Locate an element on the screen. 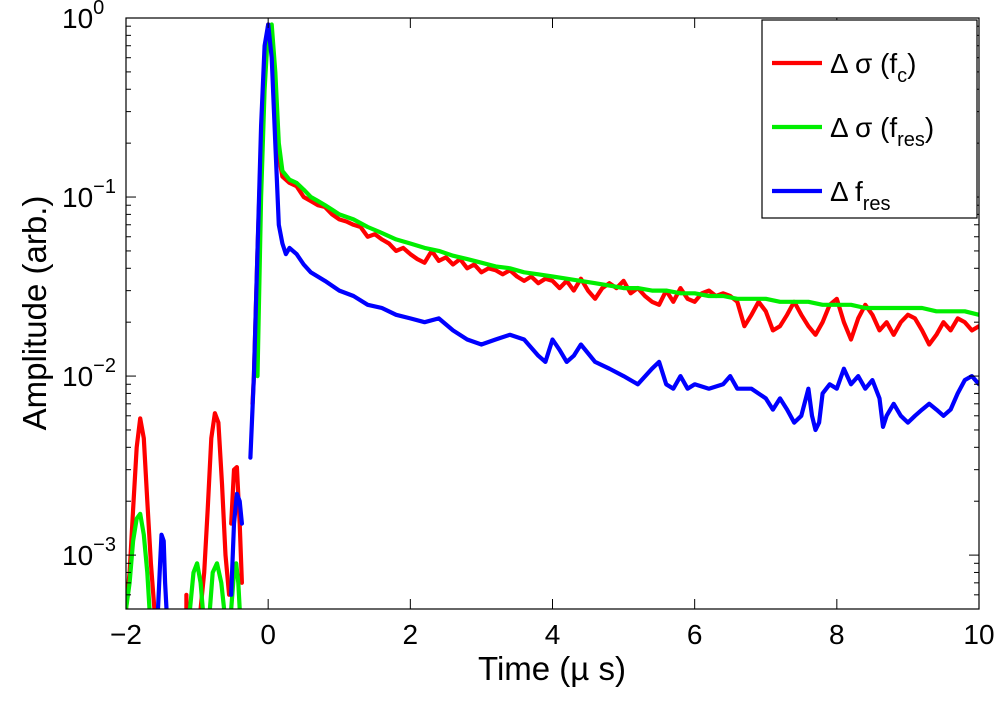 The height and width of the screenshot is (701, 1000). legend: Δ σ (fc) Δ σ (fres) Δ fres is located at coordinates (869, 119).